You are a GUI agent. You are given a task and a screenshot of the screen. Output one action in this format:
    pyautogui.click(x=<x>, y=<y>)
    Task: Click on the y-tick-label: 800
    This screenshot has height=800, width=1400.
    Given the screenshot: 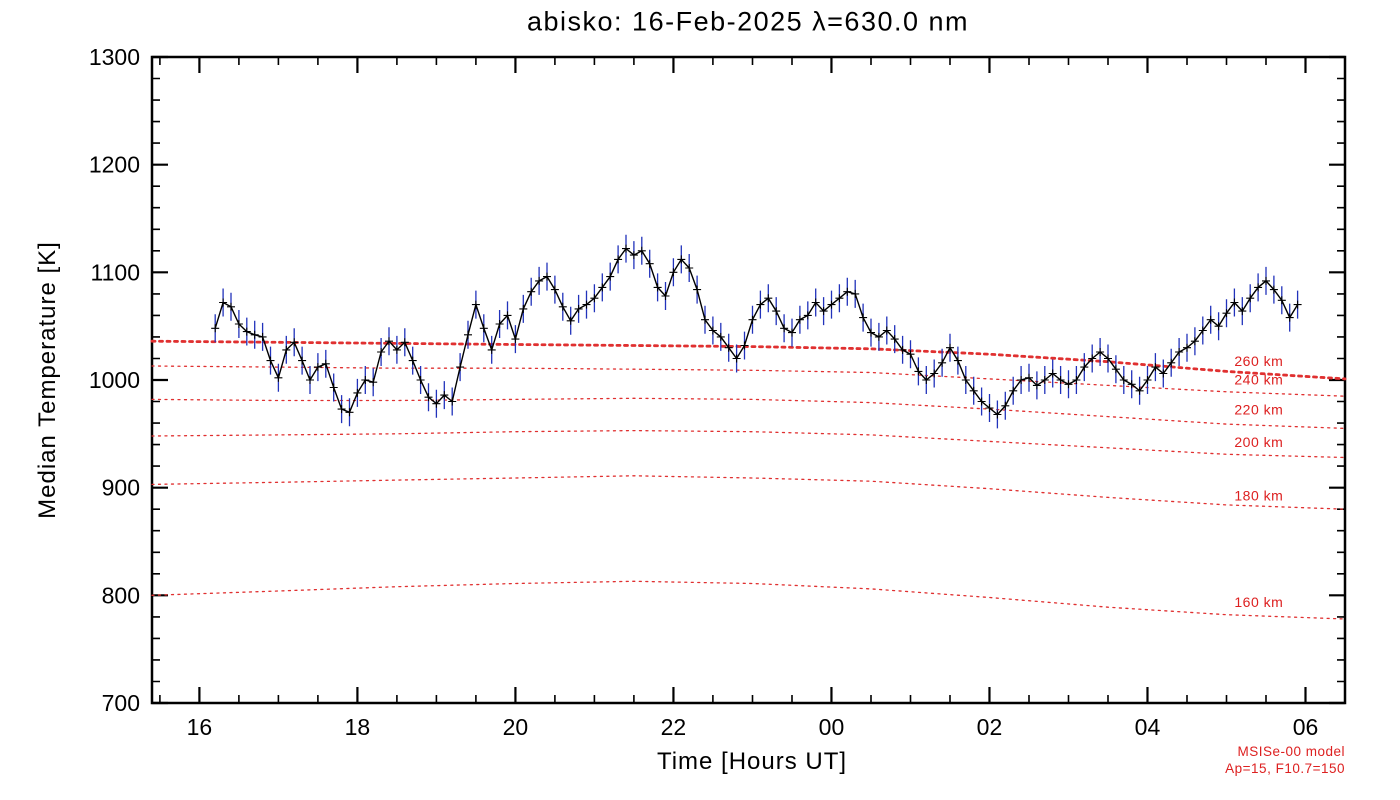 What is the action you would take?
    pyautogui.click(x=121, y=595)
    